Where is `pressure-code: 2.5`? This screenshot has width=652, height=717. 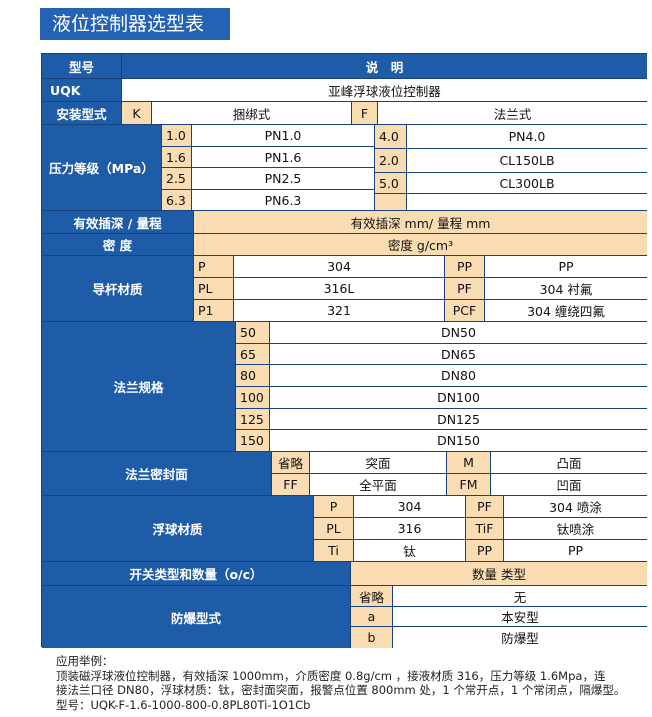 pressure-code: 2.5 is located at coordinates (177, 179).